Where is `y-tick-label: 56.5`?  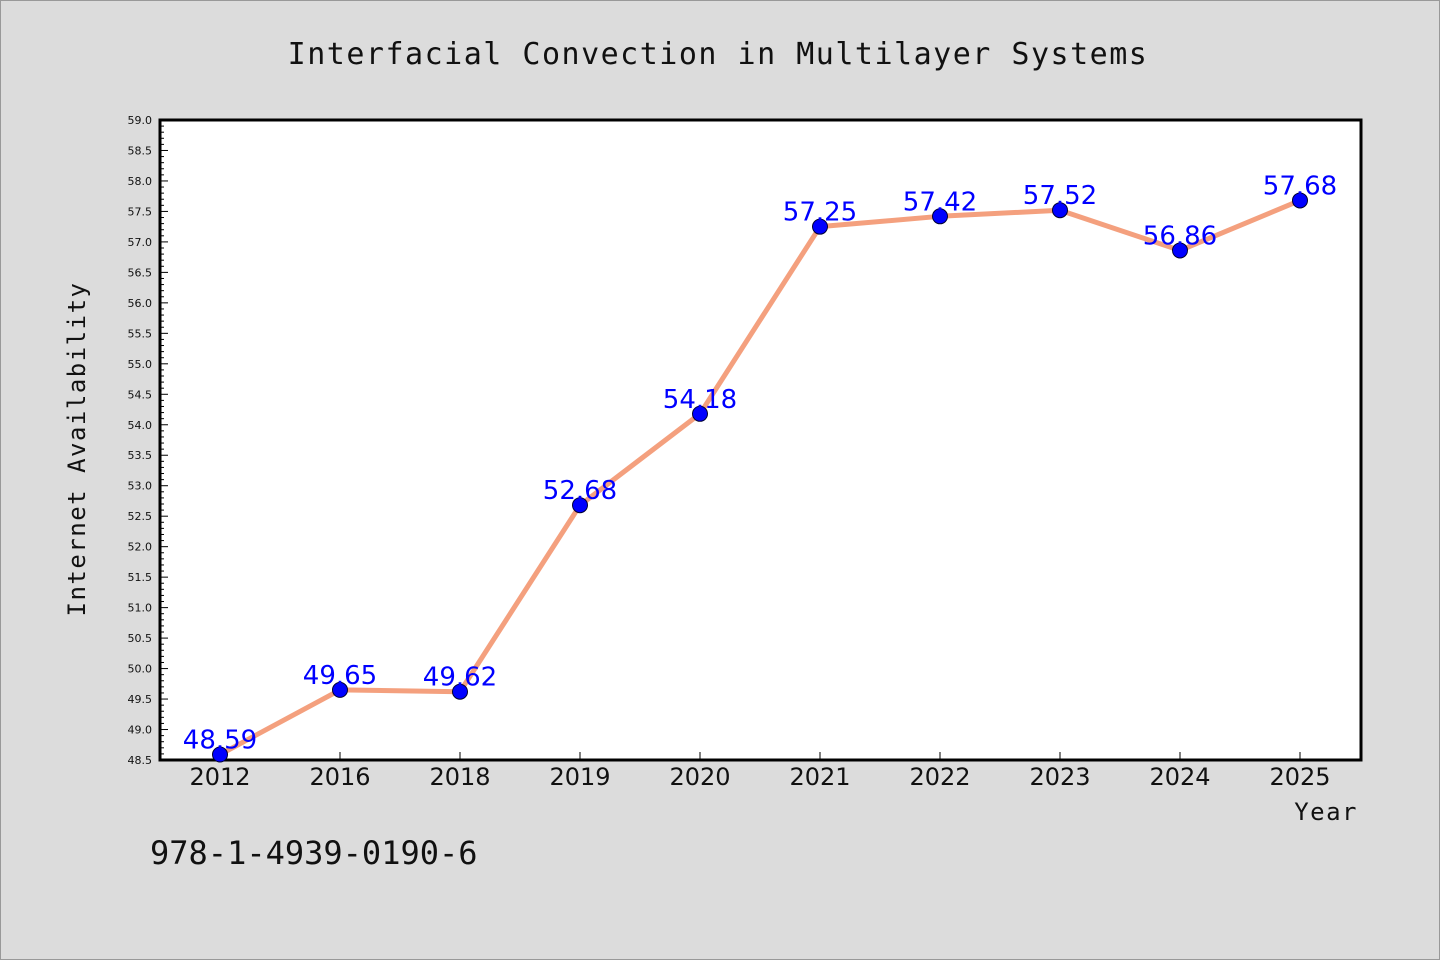 y-tick-label: 56.5 is located at coordinates (140, 272).